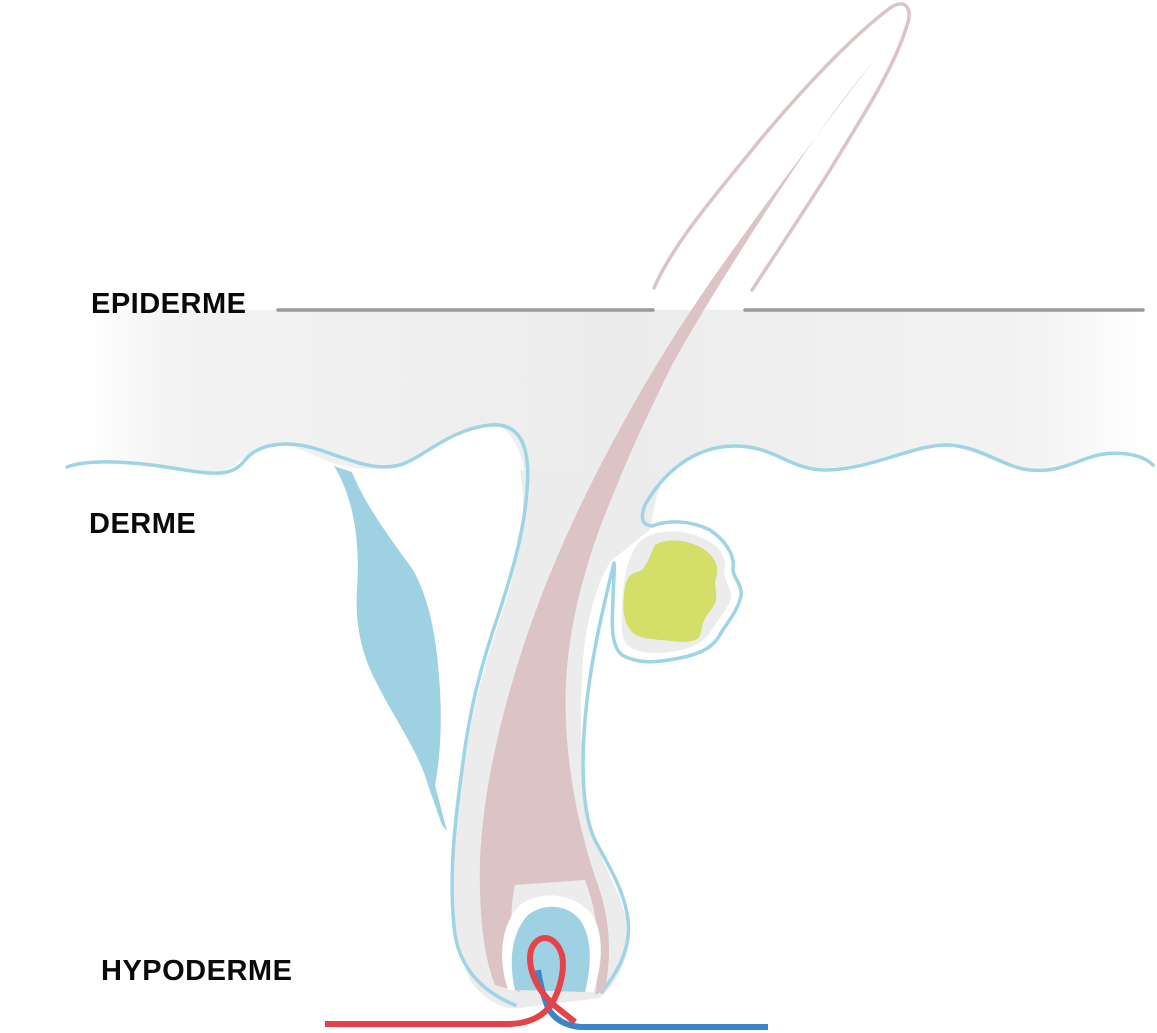 This screenshot has height=1033, width=1157. What do you see at coordinates (670, 591) in the screenshot?
I see `sebaceous-gland` at bounding box center [670, 591].